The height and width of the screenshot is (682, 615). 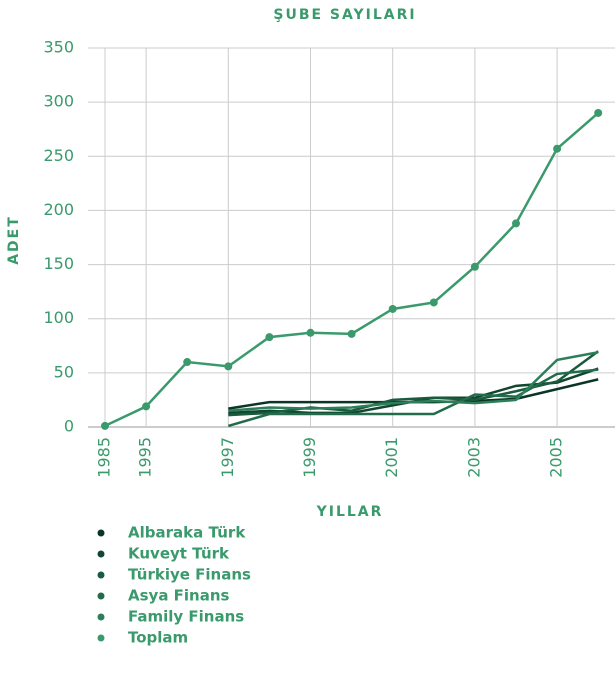 What do you see at coordinates (158, 638) in the screenshot?
I see `legend-label: Toplam` at bounding box center [158, 638].